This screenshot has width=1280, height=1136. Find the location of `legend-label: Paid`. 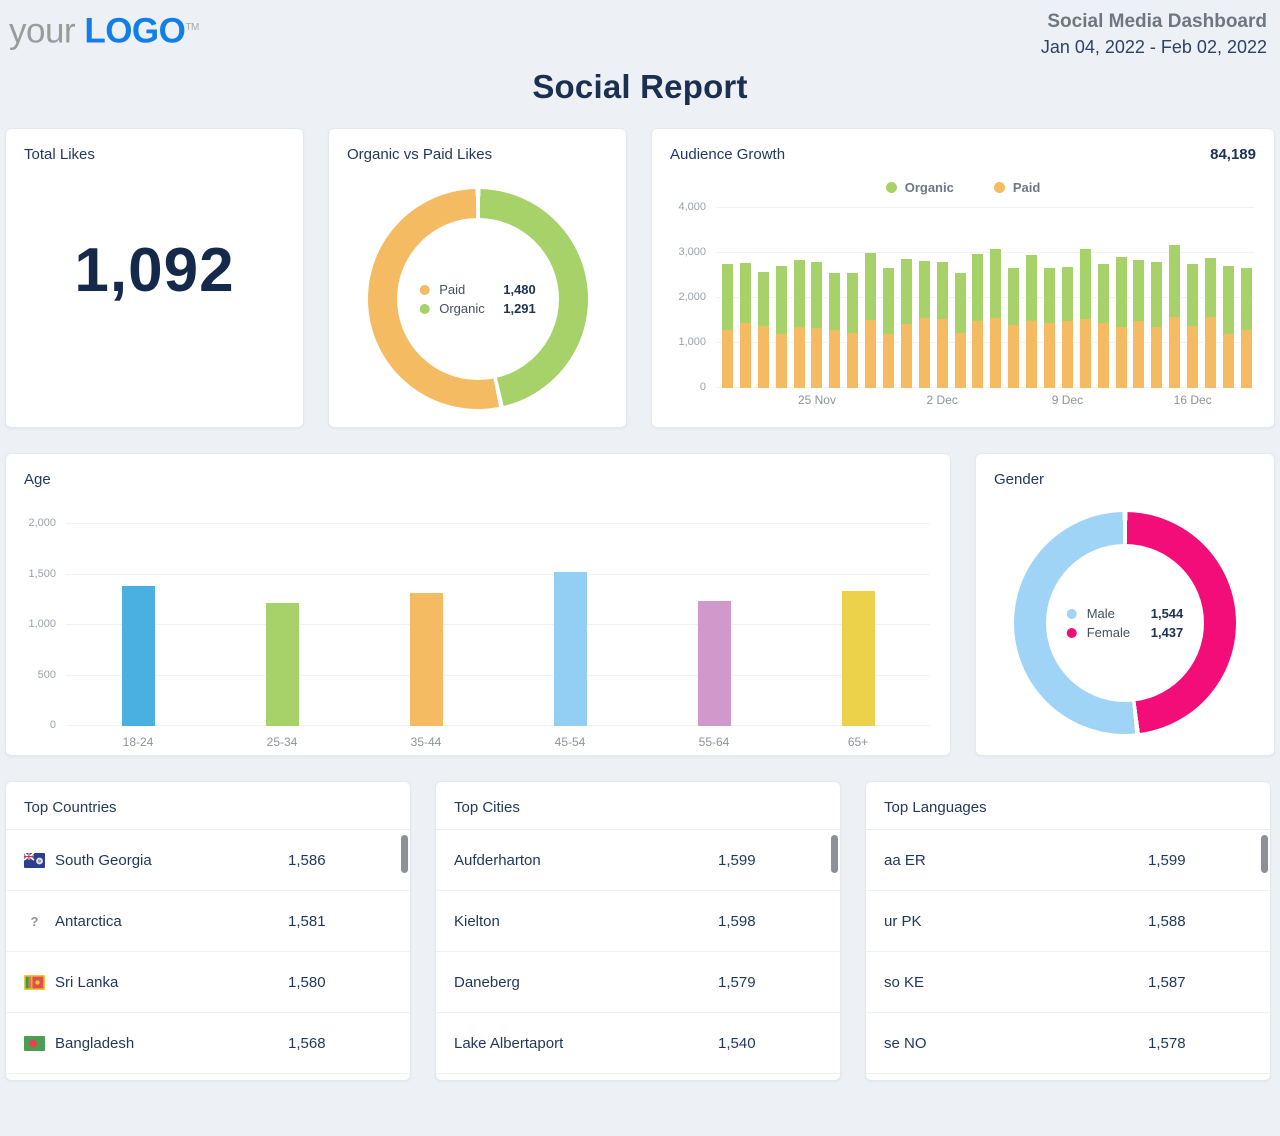

legend-label: Paid is located at coordinates (452, 289).